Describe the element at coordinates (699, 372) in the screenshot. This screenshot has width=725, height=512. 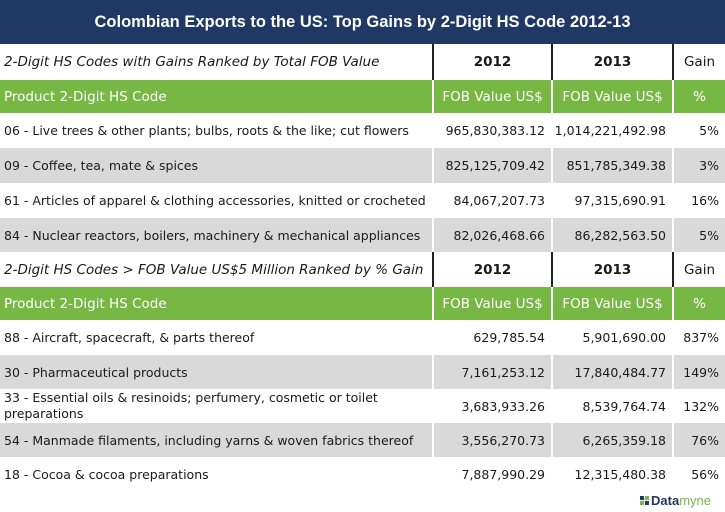
I see `gain-cell: 149%` at that location.